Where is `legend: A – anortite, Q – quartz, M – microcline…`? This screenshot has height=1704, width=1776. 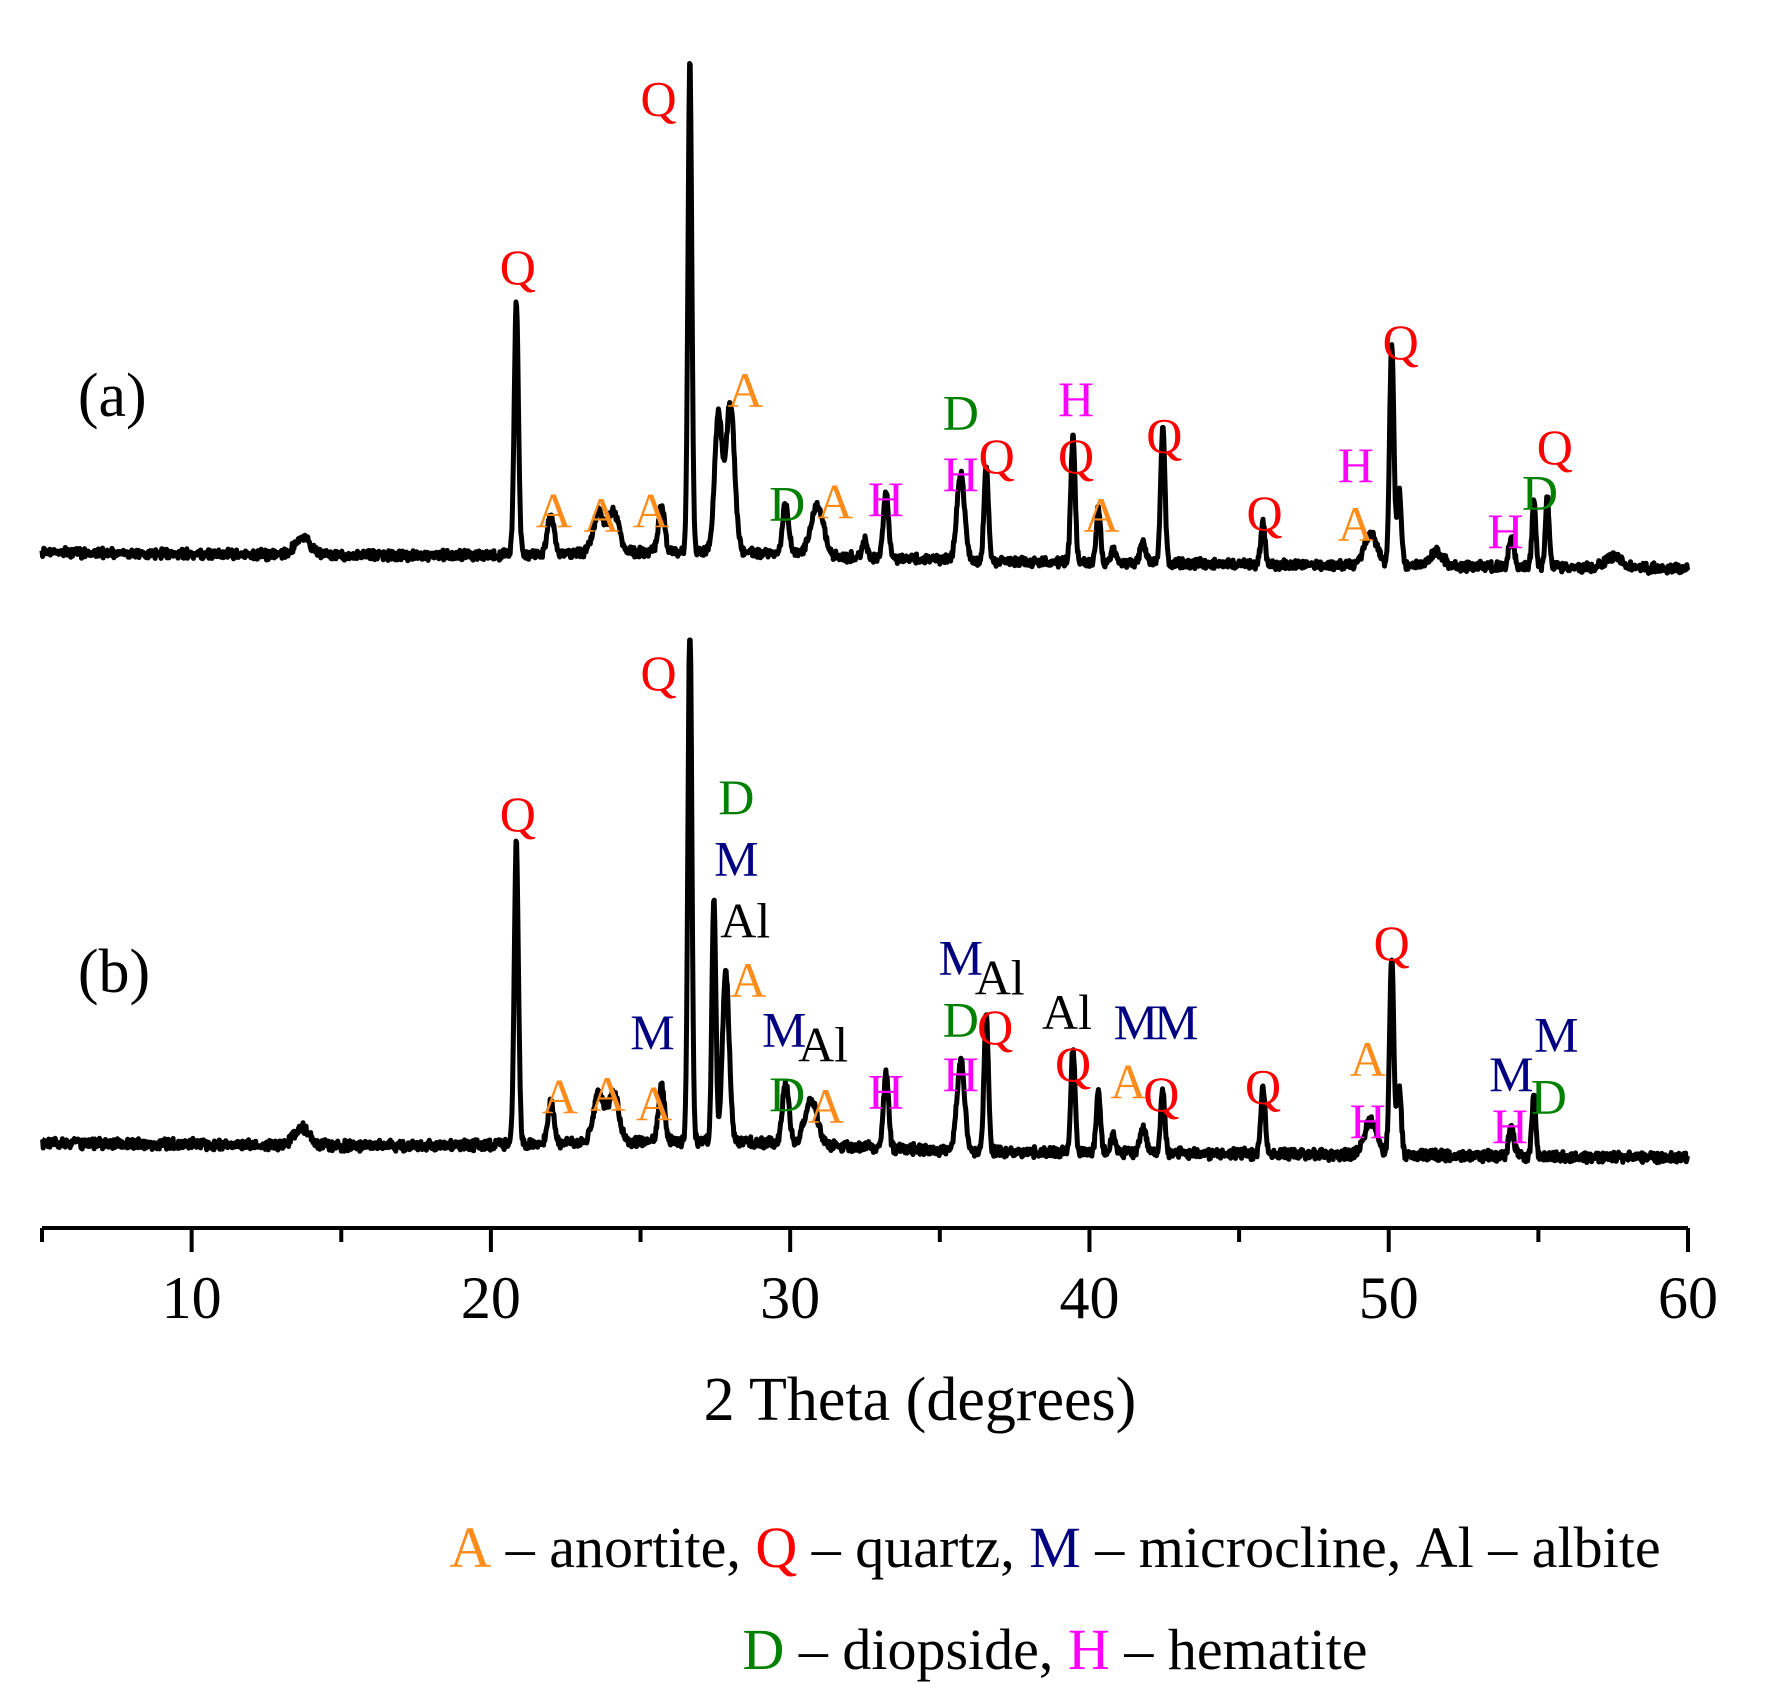 legend: A – anortite, Q – quartz, M – microcline… is located at coordinates (1054, 1598).